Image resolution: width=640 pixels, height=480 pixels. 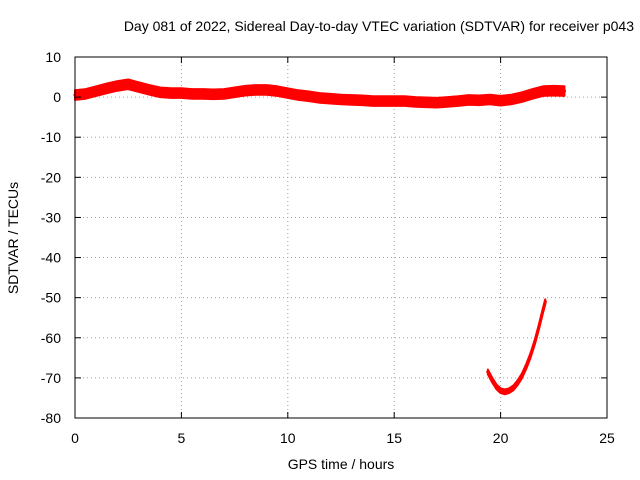 I want to click on y-tick-label: -70, so click(x=51, y=378).